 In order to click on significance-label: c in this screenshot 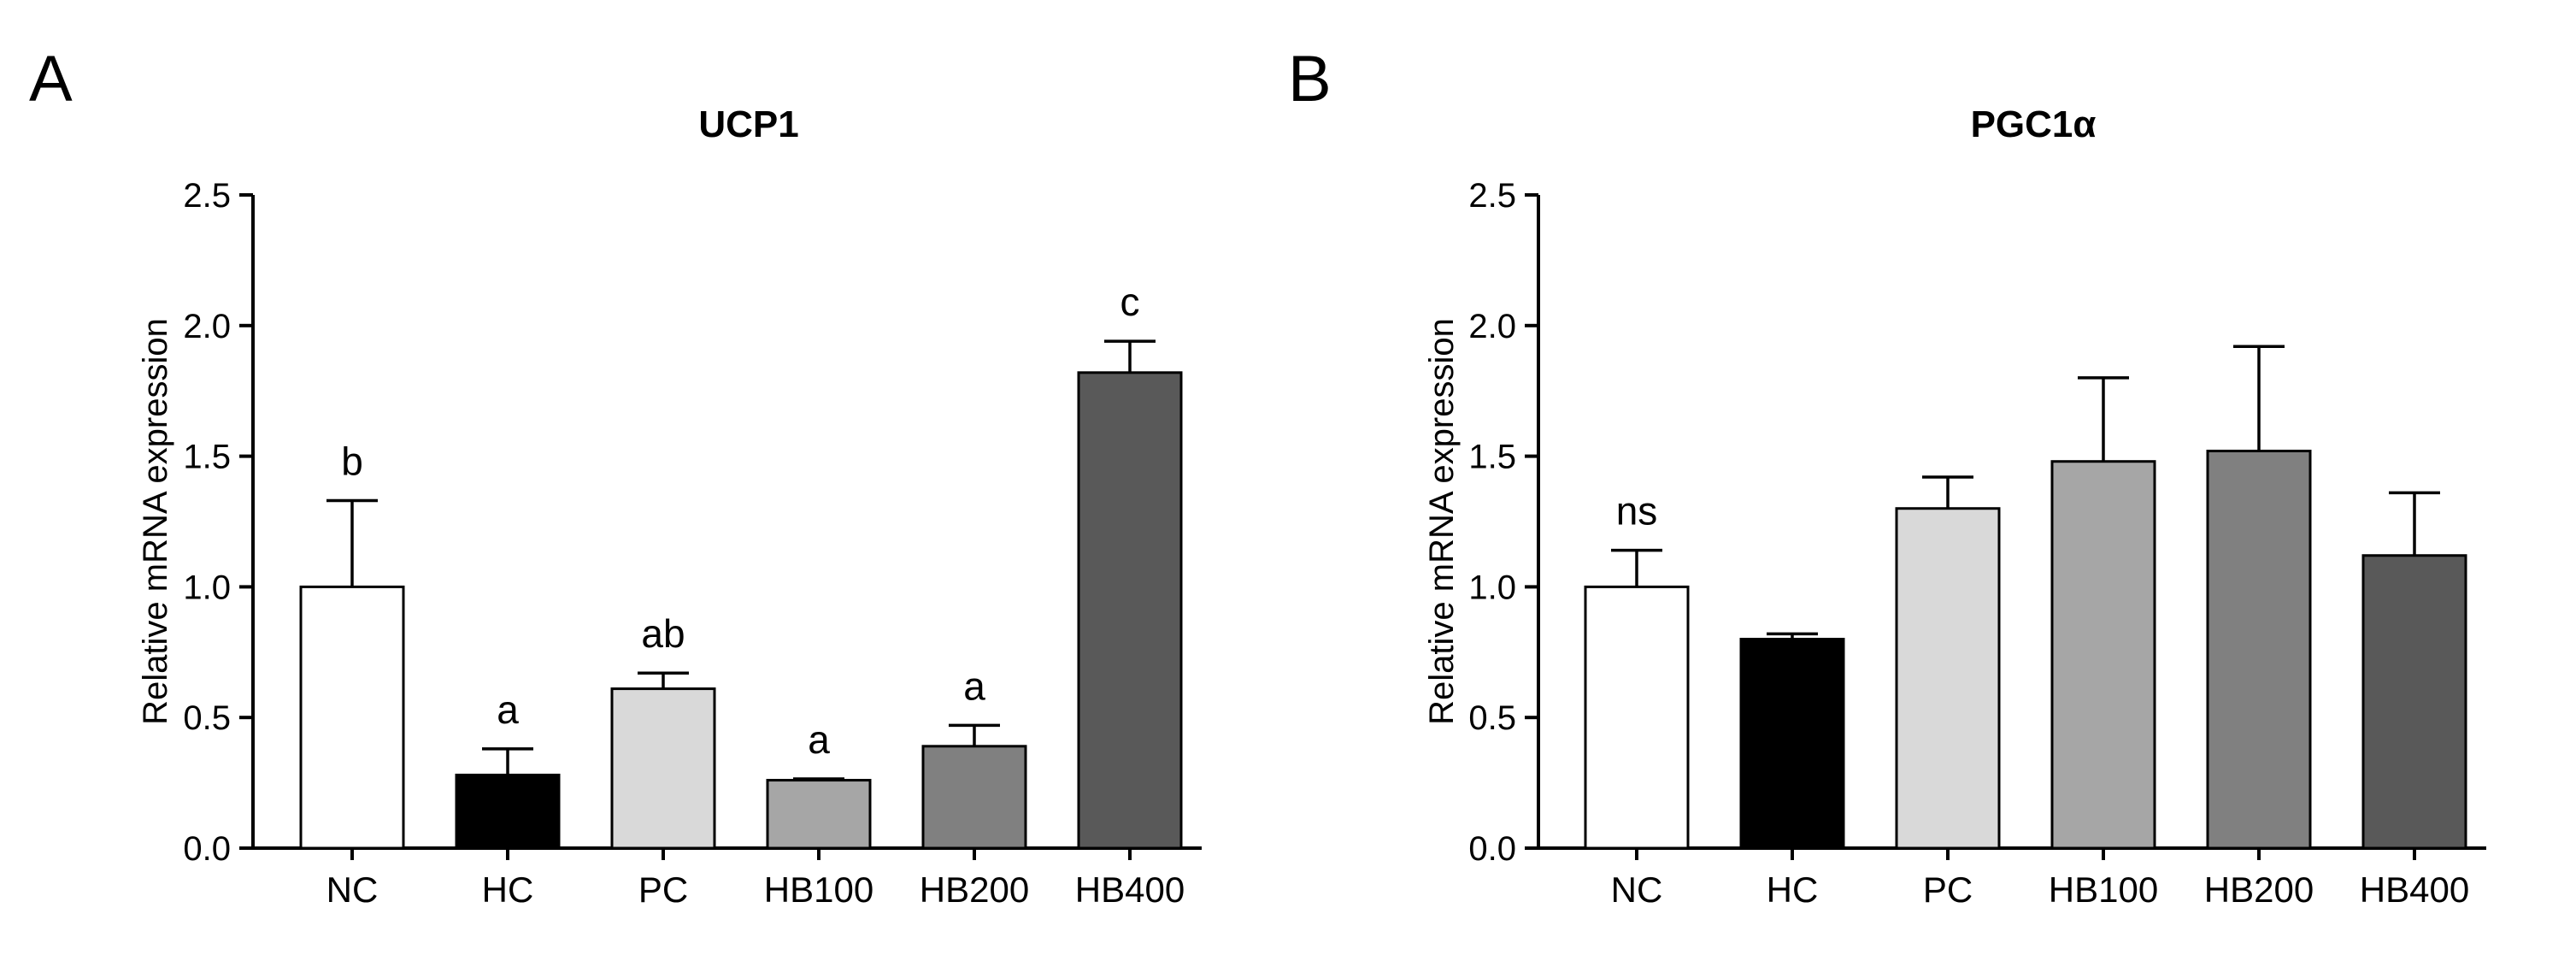, I will do `click(1130, 302)`.